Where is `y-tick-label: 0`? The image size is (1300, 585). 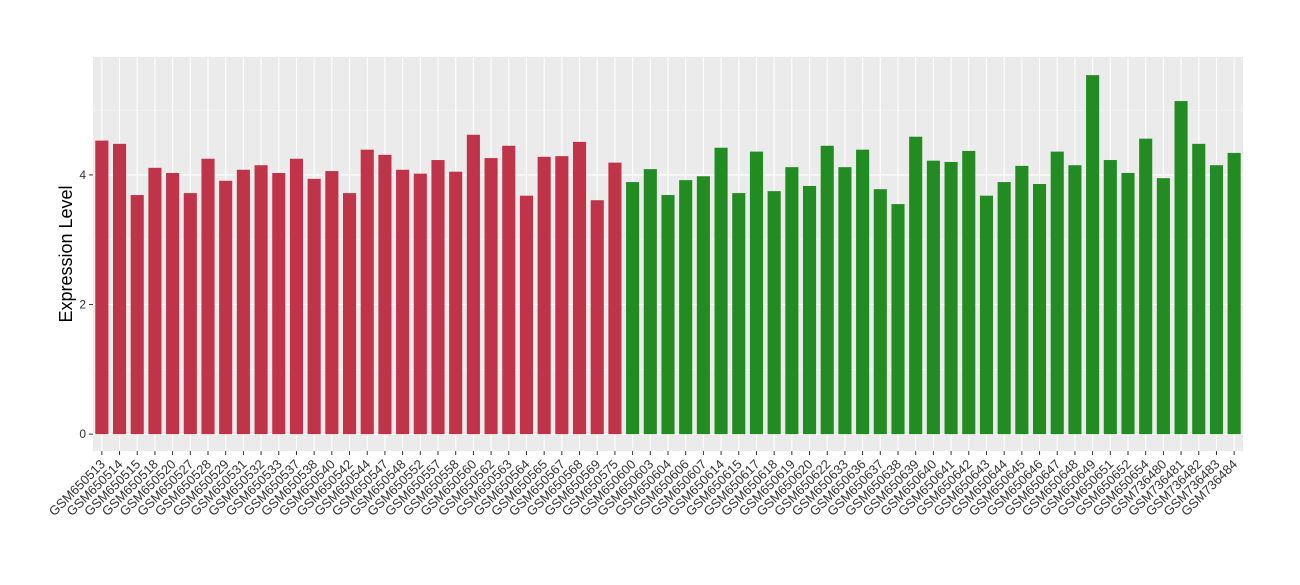 y-tick-label: 0 is located at coordinates (82, 434).